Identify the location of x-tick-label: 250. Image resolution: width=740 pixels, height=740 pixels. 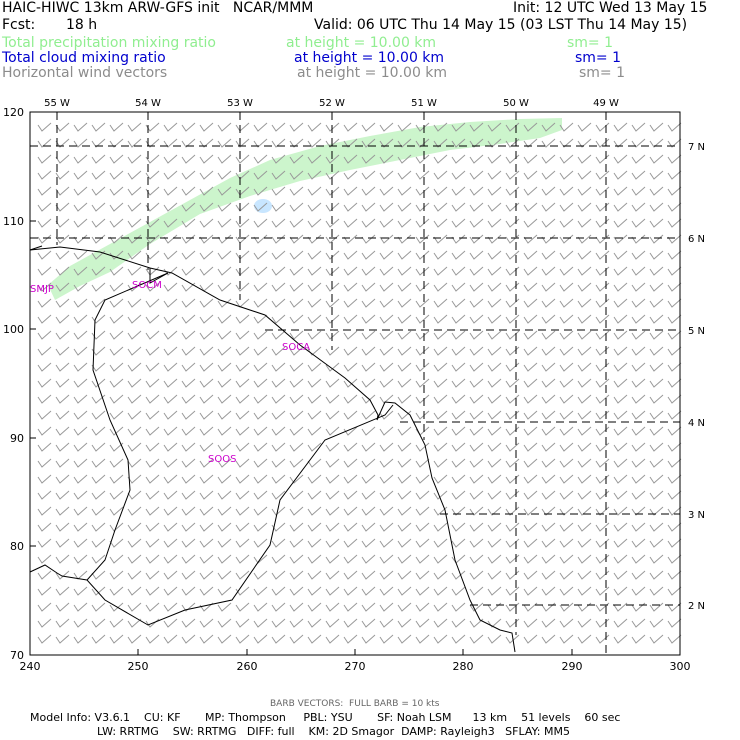
(138, 666).